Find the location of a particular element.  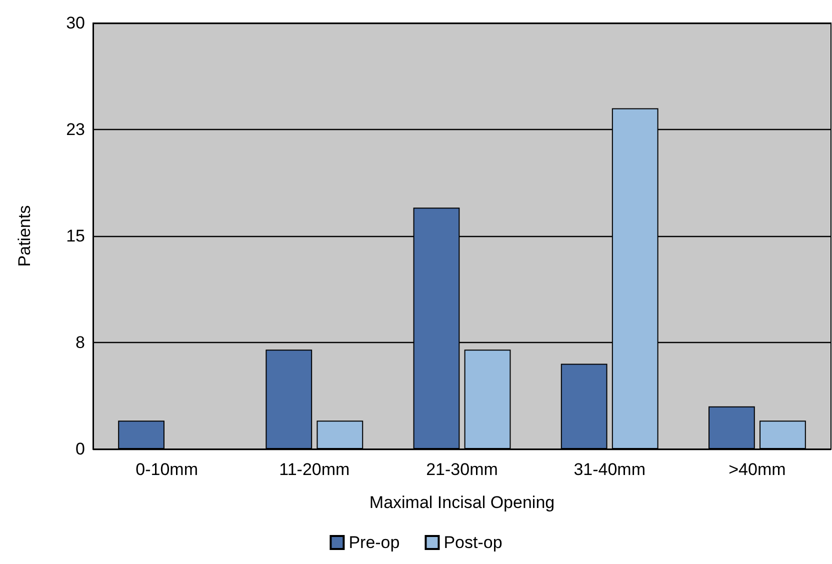

legend-label: Post-op is located at coordinates (473, 542).